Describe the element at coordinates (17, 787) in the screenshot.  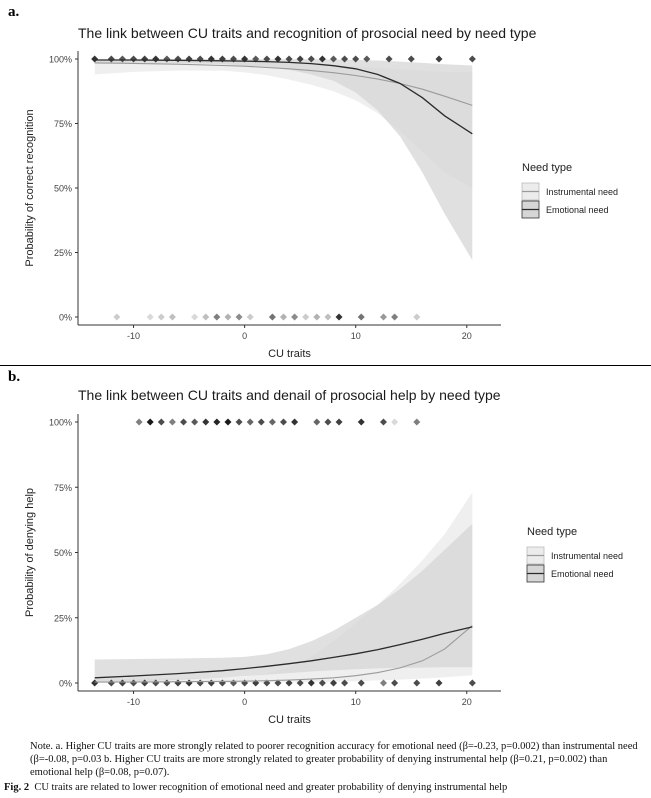
I see `caption-label: Fig. 2` at that location.